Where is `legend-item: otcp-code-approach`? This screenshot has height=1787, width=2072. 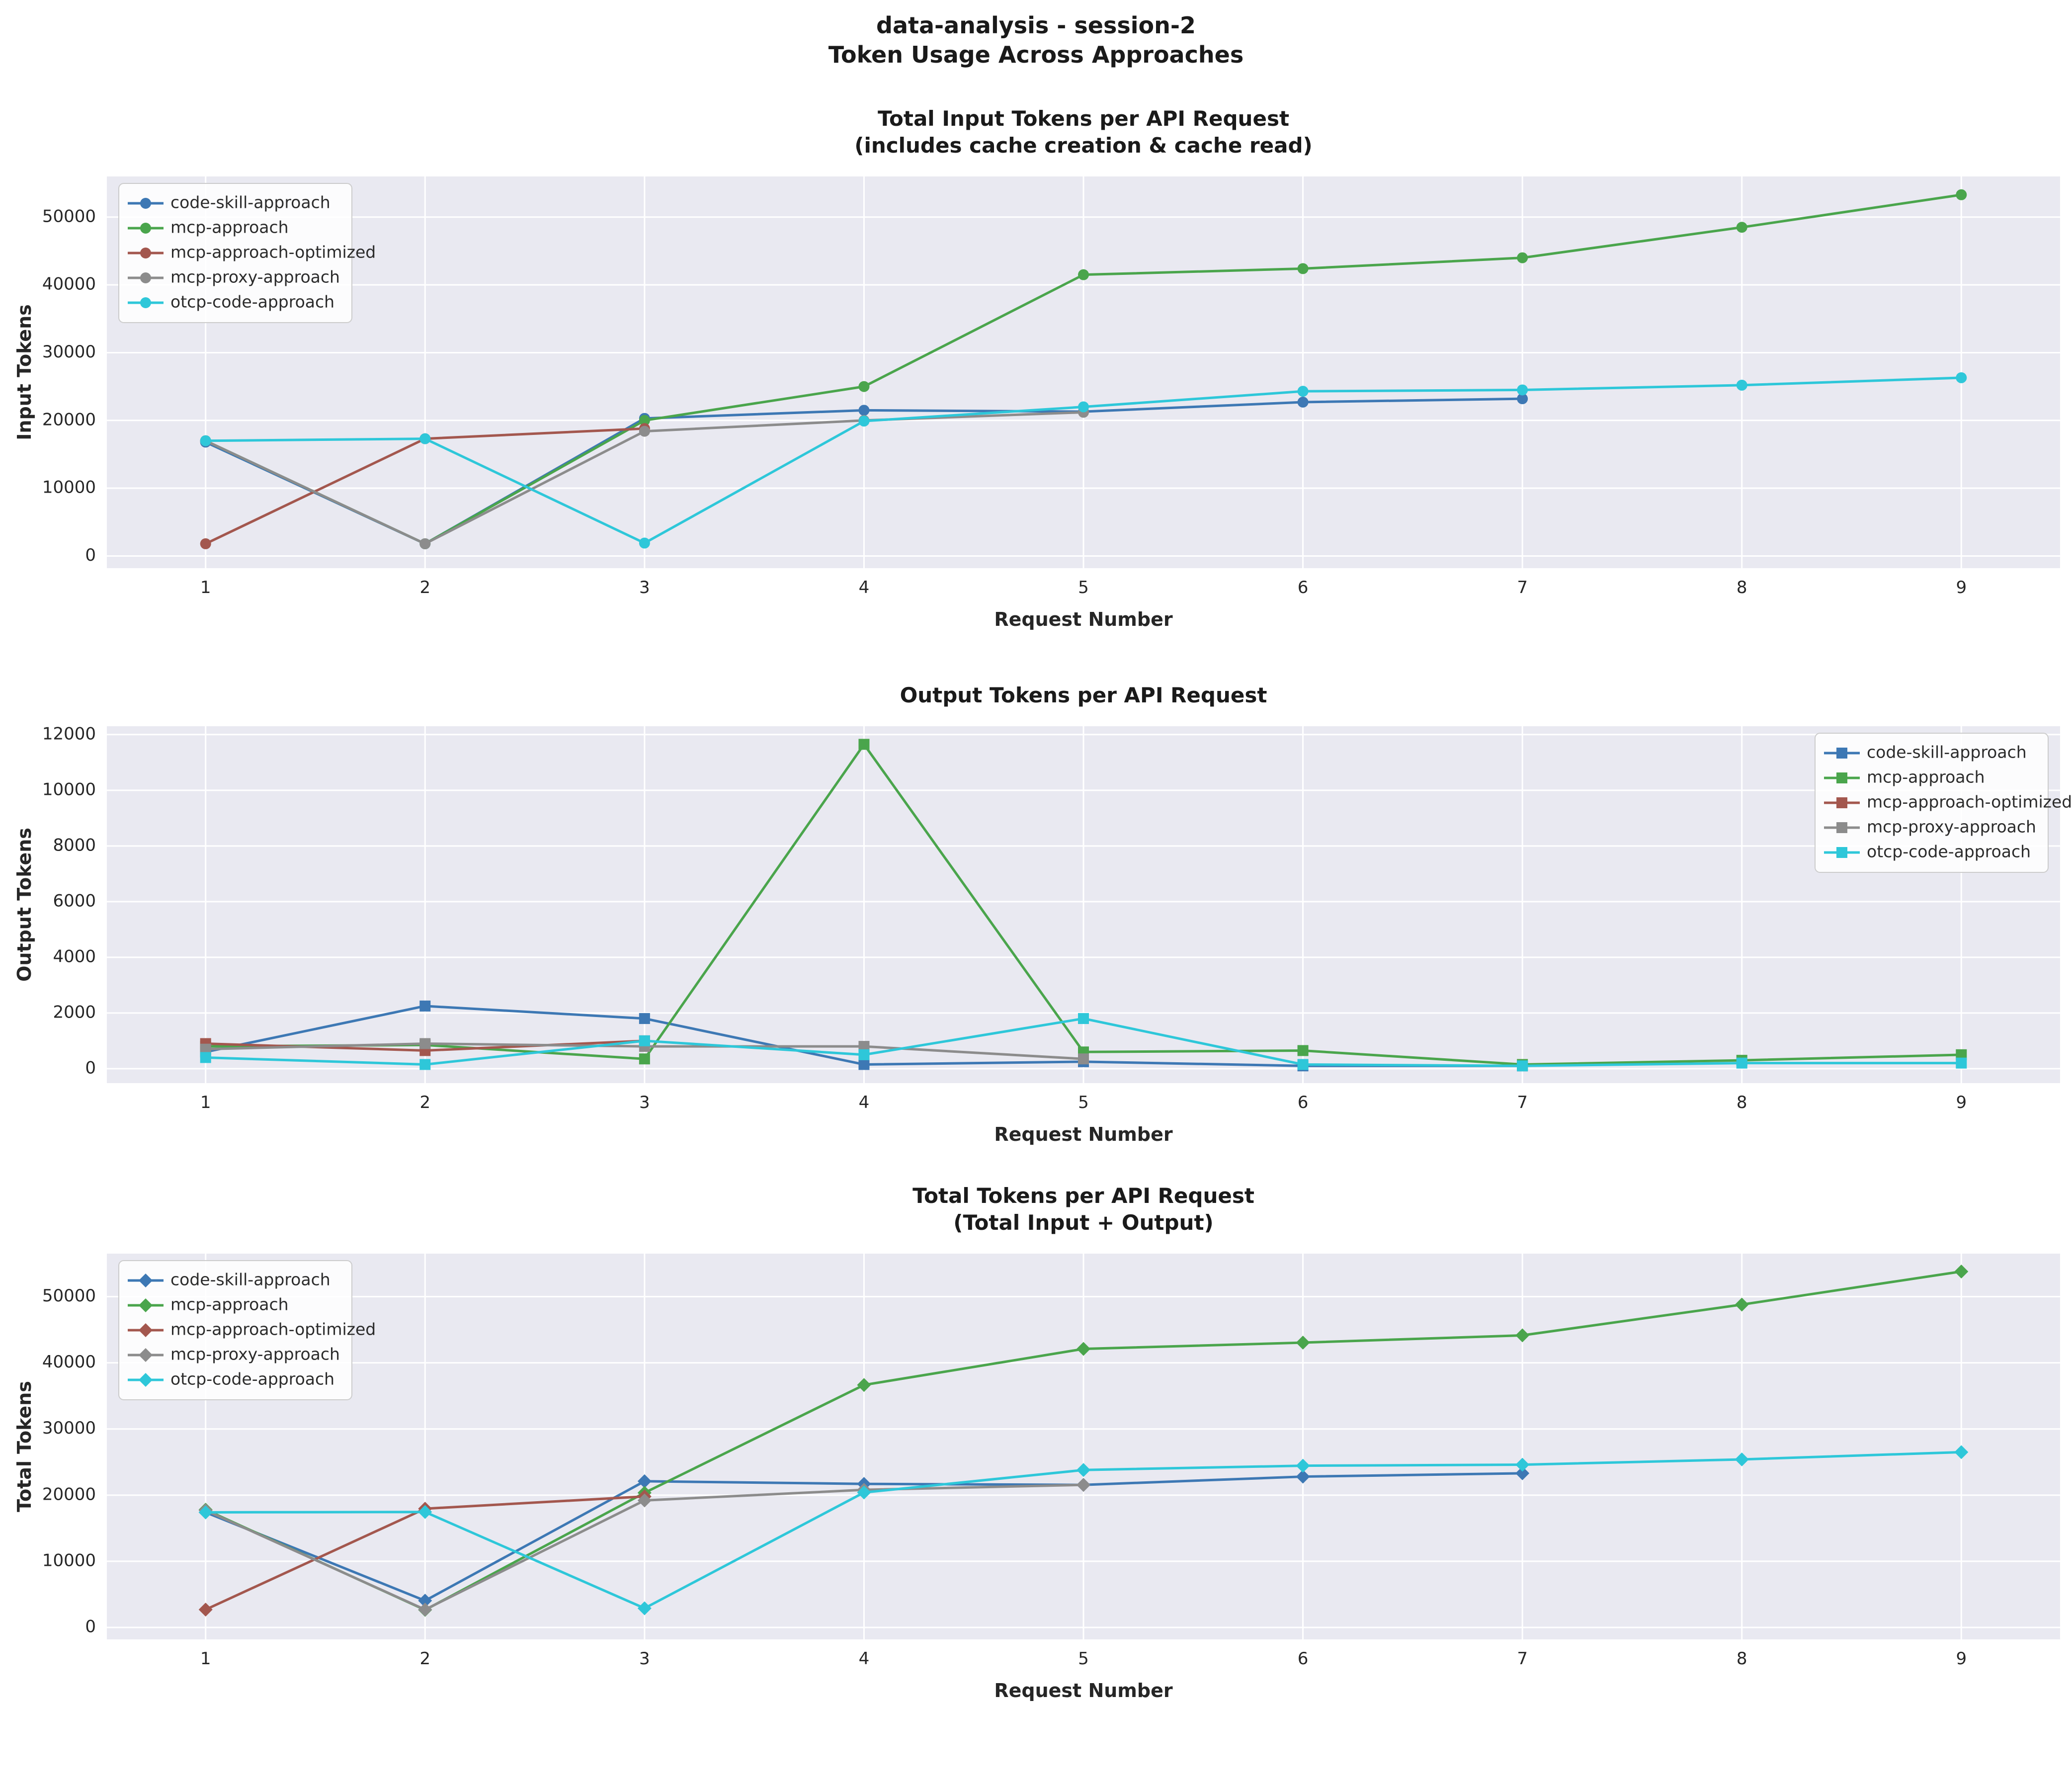 legend-item: otcp-code-approach is located at coordinates (231, 301).